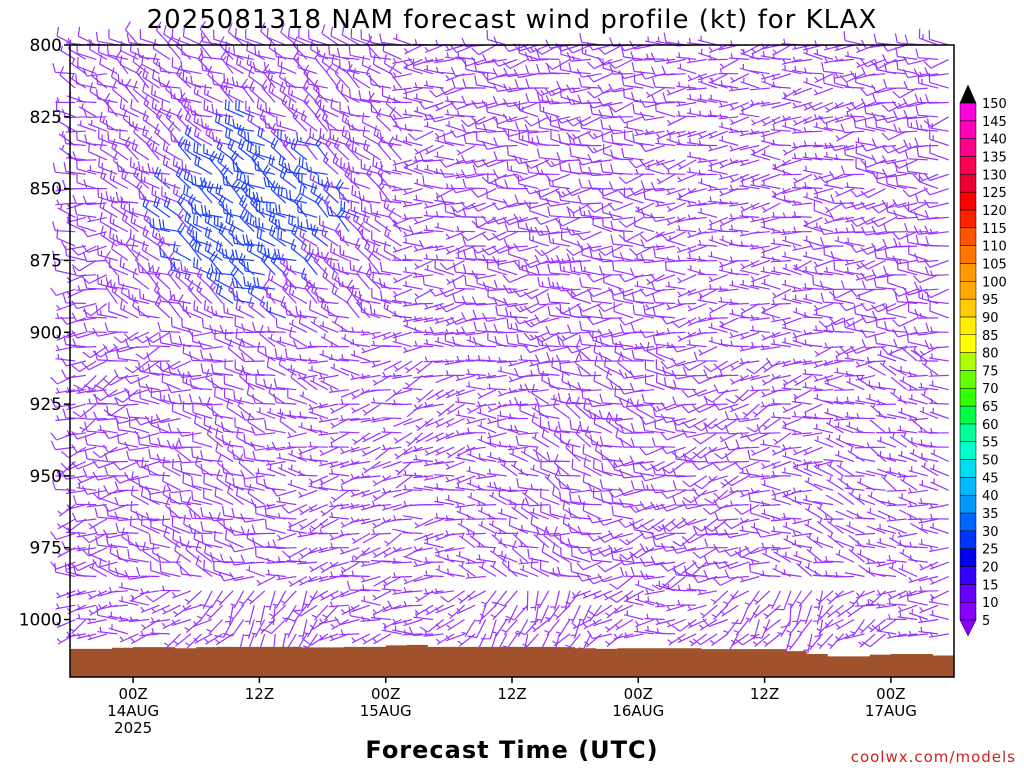  Describe the element at coordinates (968, 628) in the screenshot. I see `colorbar-low-arrow` at that location.